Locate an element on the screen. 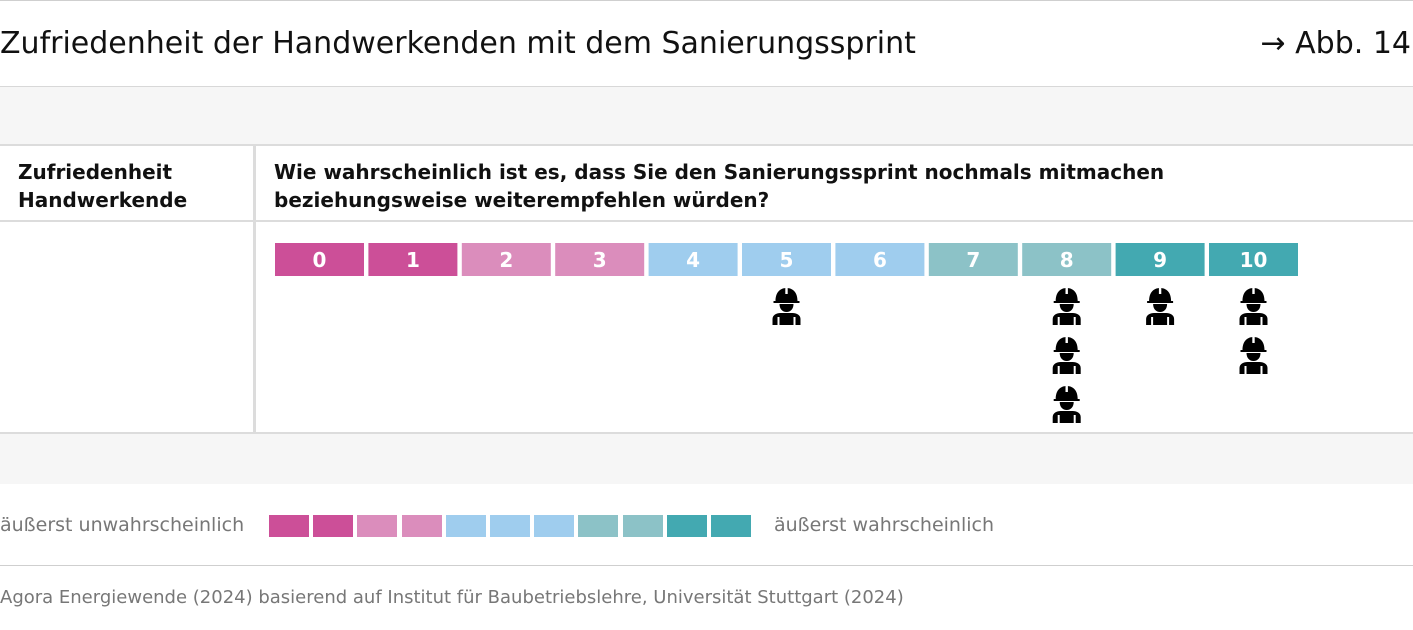  row-label: Zufriedenheit Handwerkende is located at coordinates (103, 186).